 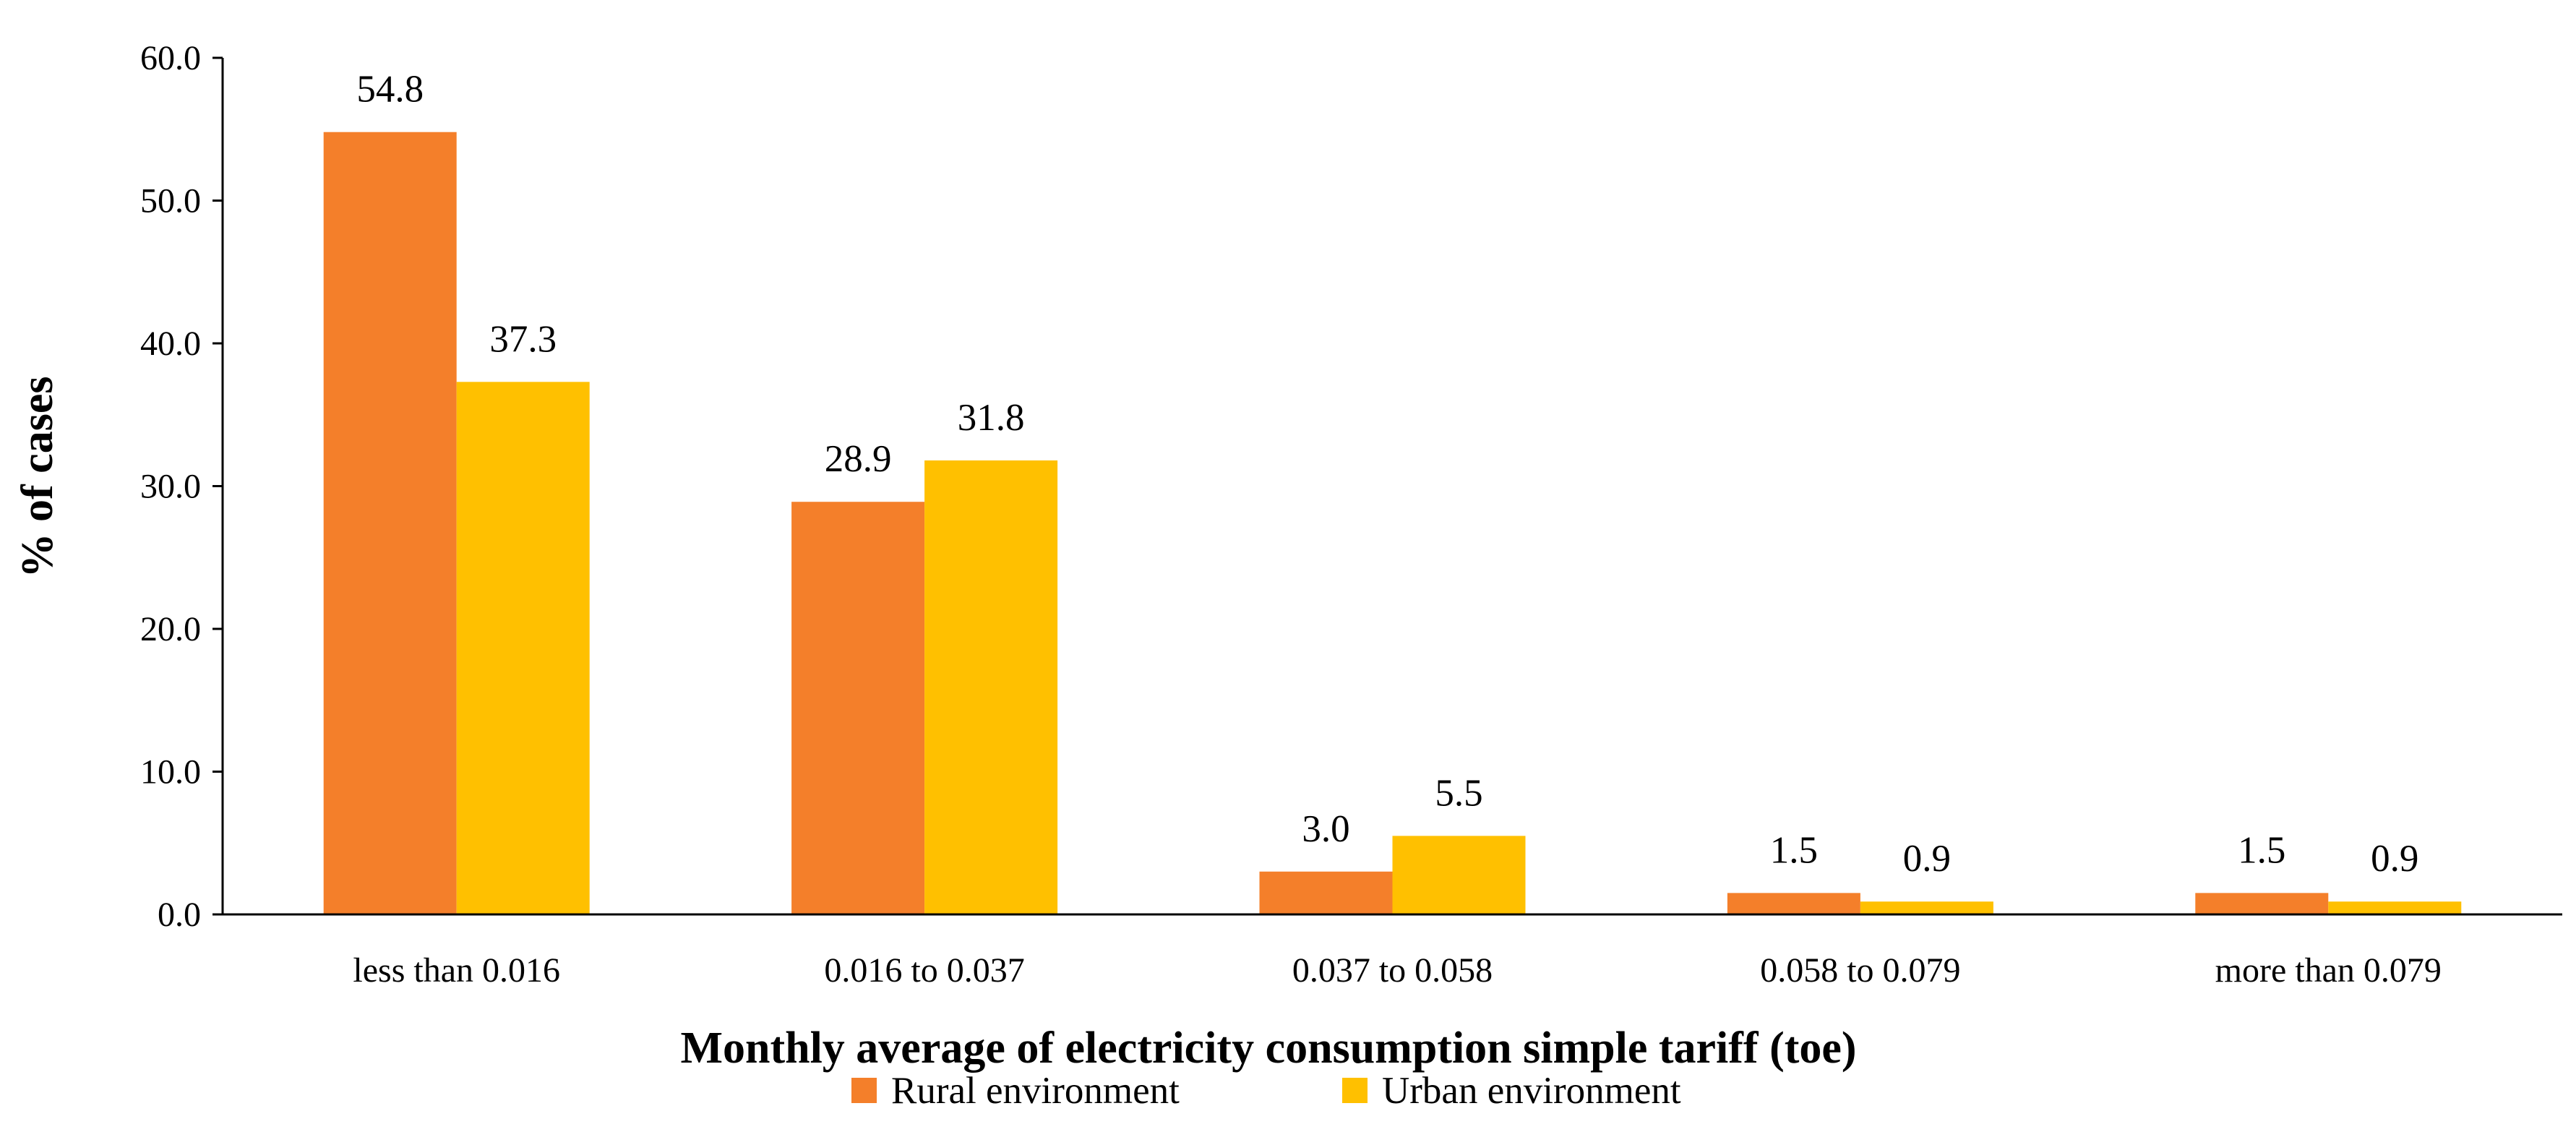 I want to click on x-tick-label: more than 0.079, so click(x=2328, y=970).